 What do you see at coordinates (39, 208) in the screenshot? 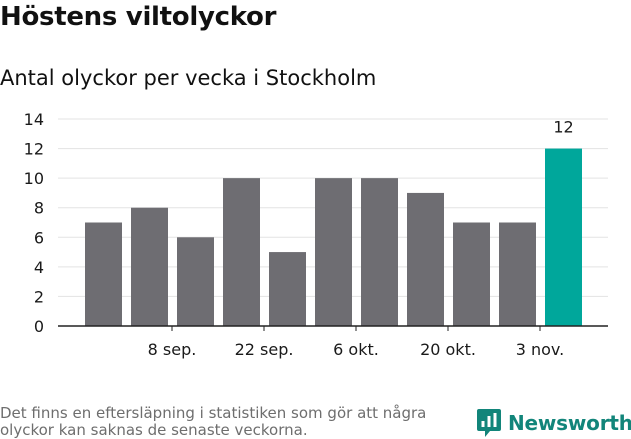
I see `y-tick-label: 8` at bounding box center [39, 208].